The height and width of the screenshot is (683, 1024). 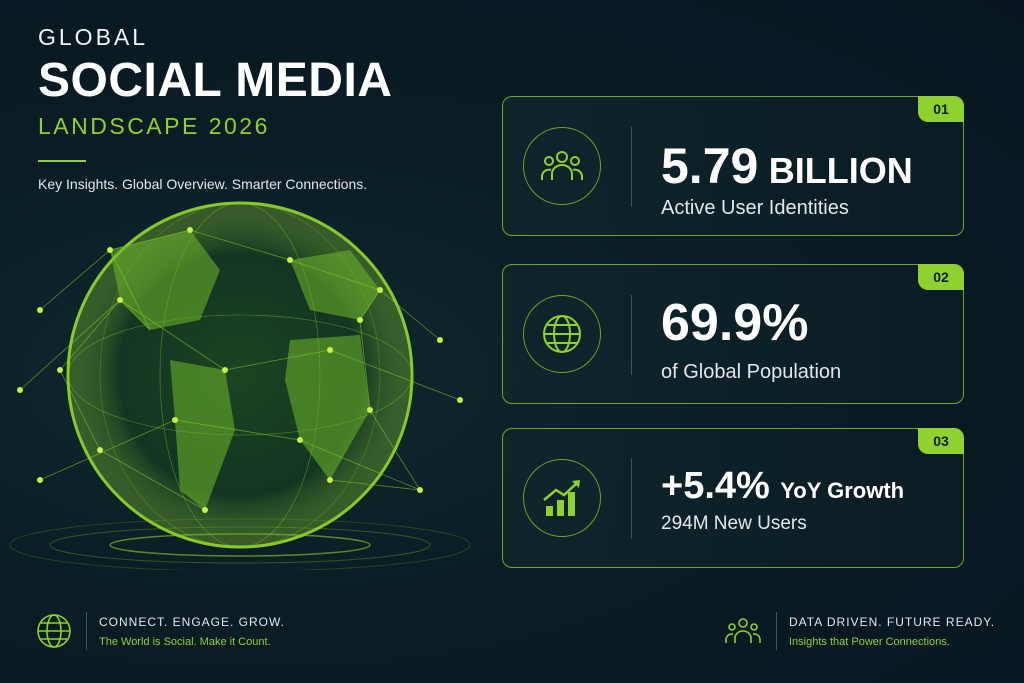 I want to click on title-kicker: GLOBAL, so click(x=93, y=37).